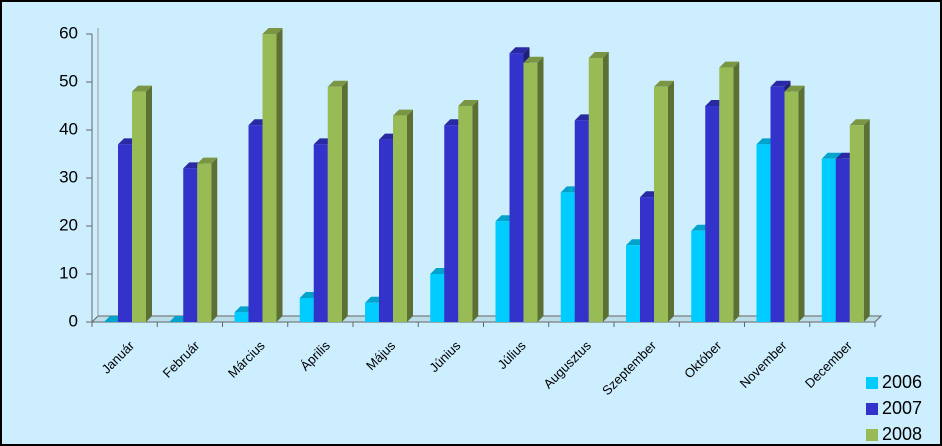 The image size is (942, 446). What do you see at coordinates (68, 128) in the screenshot?
I see `y-tick-label: 40` at bounding box center [68, 128].